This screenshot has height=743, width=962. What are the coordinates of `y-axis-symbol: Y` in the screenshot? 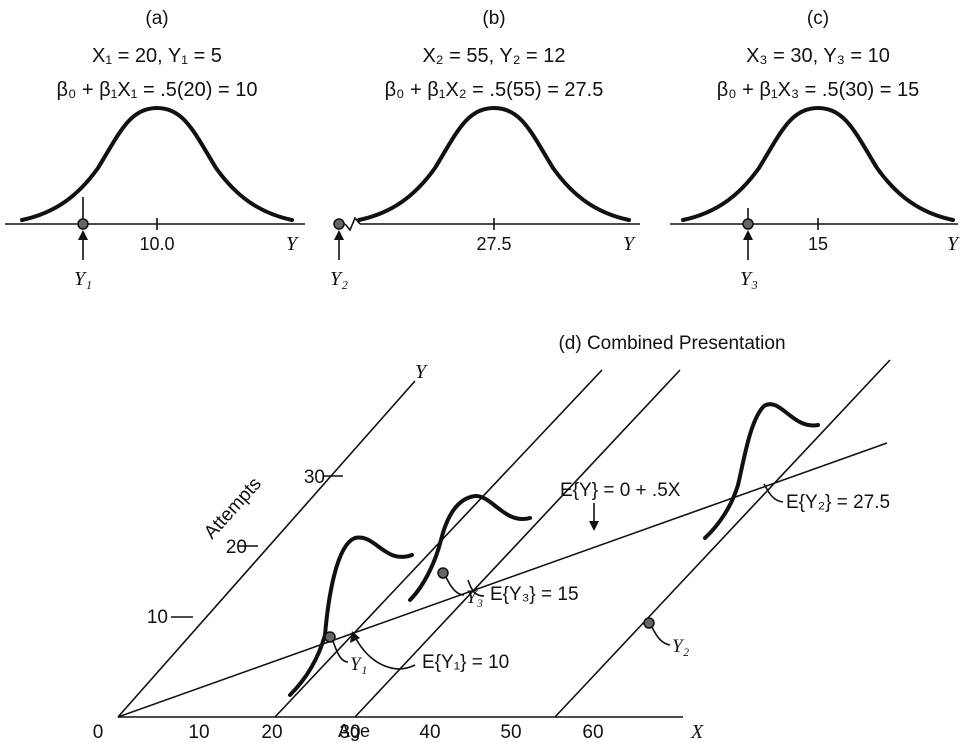 It's located at (421, 372).